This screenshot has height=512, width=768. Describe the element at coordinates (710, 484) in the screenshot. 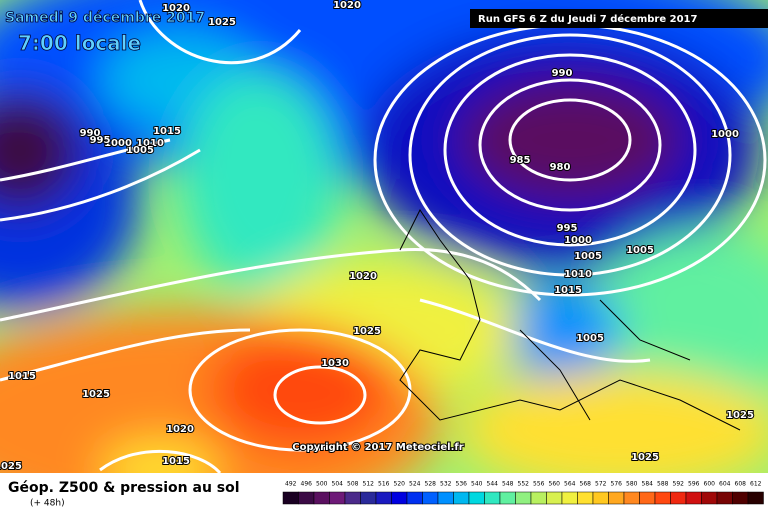

I see `scale-label: 600` at that location.